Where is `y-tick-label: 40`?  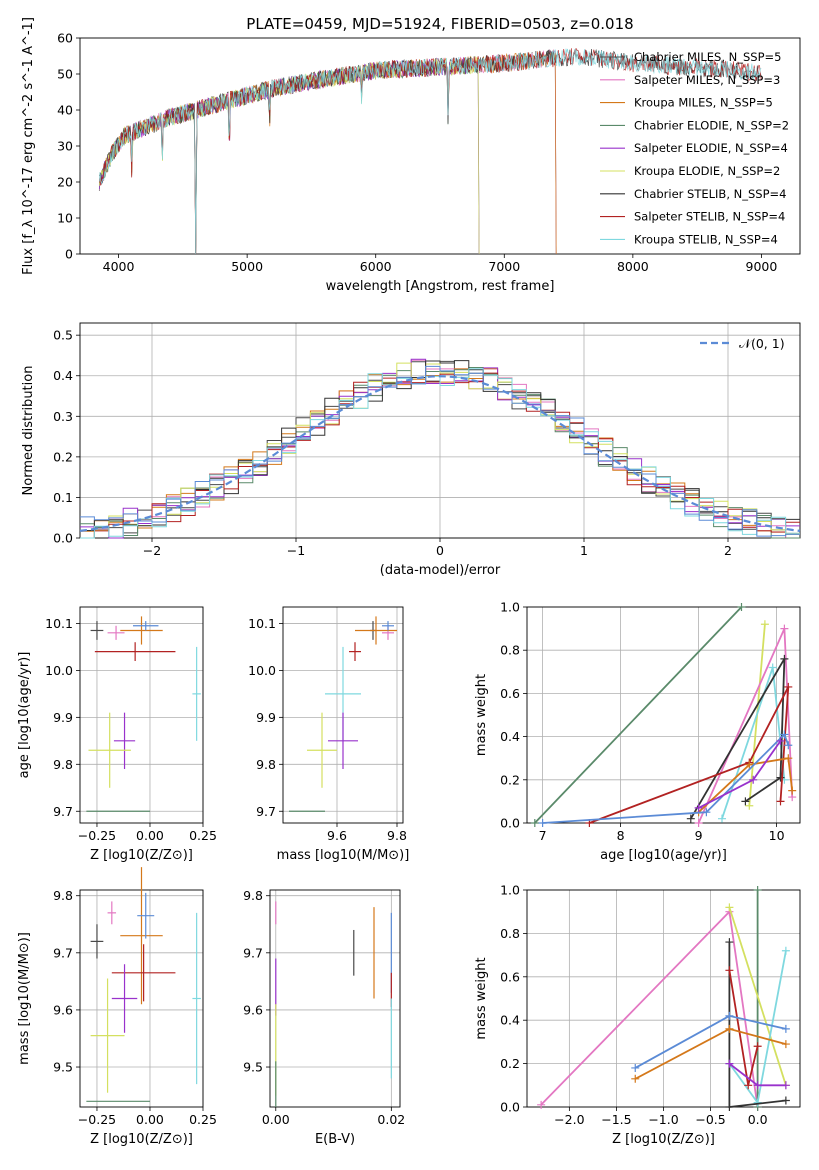 y-tick-label: 40 is located at coordinates (65, 110).